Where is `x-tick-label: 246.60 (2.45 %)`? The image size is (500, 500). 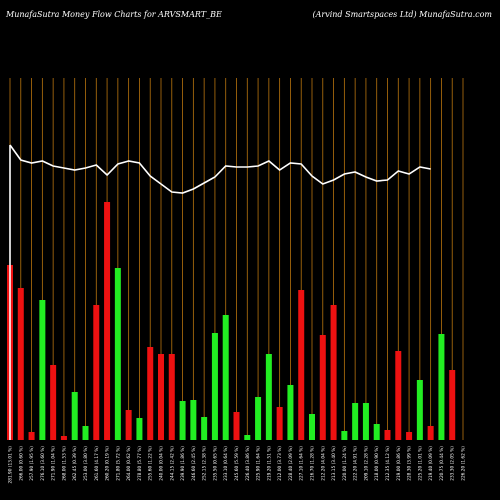
x-tick-label: 246.60 (2.45 %) is located at coordinates (194, 463).